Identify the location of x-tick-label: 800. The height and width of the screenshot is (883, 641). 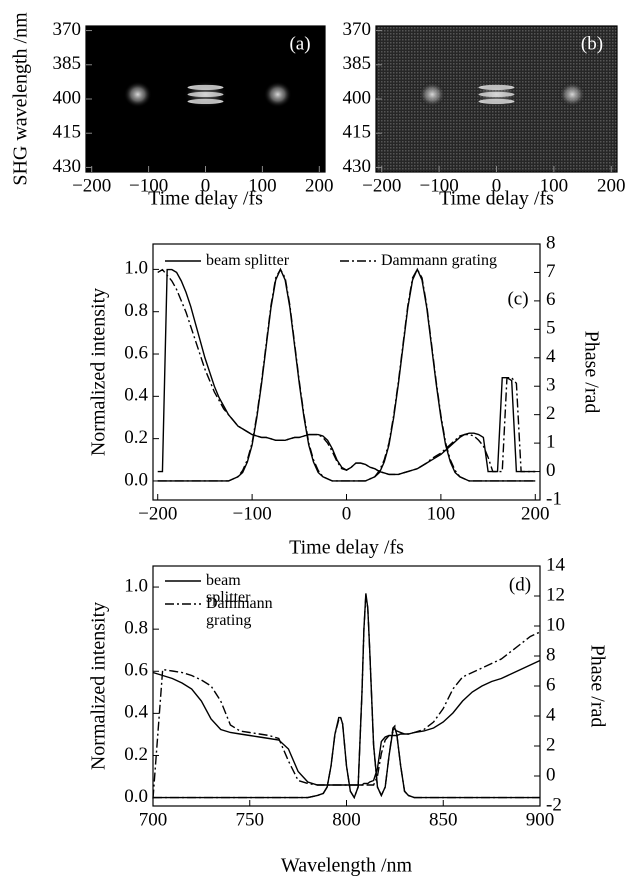
(346, 819).